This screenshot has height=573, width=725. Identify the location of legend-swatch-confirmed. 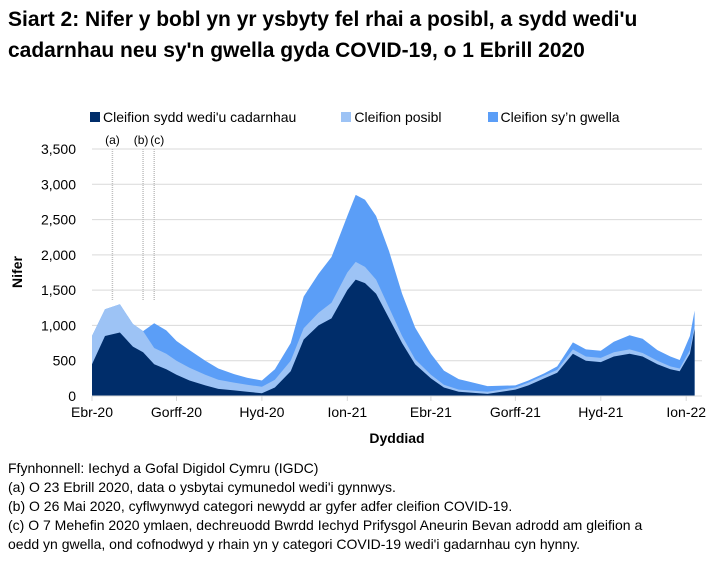
(95, 117).